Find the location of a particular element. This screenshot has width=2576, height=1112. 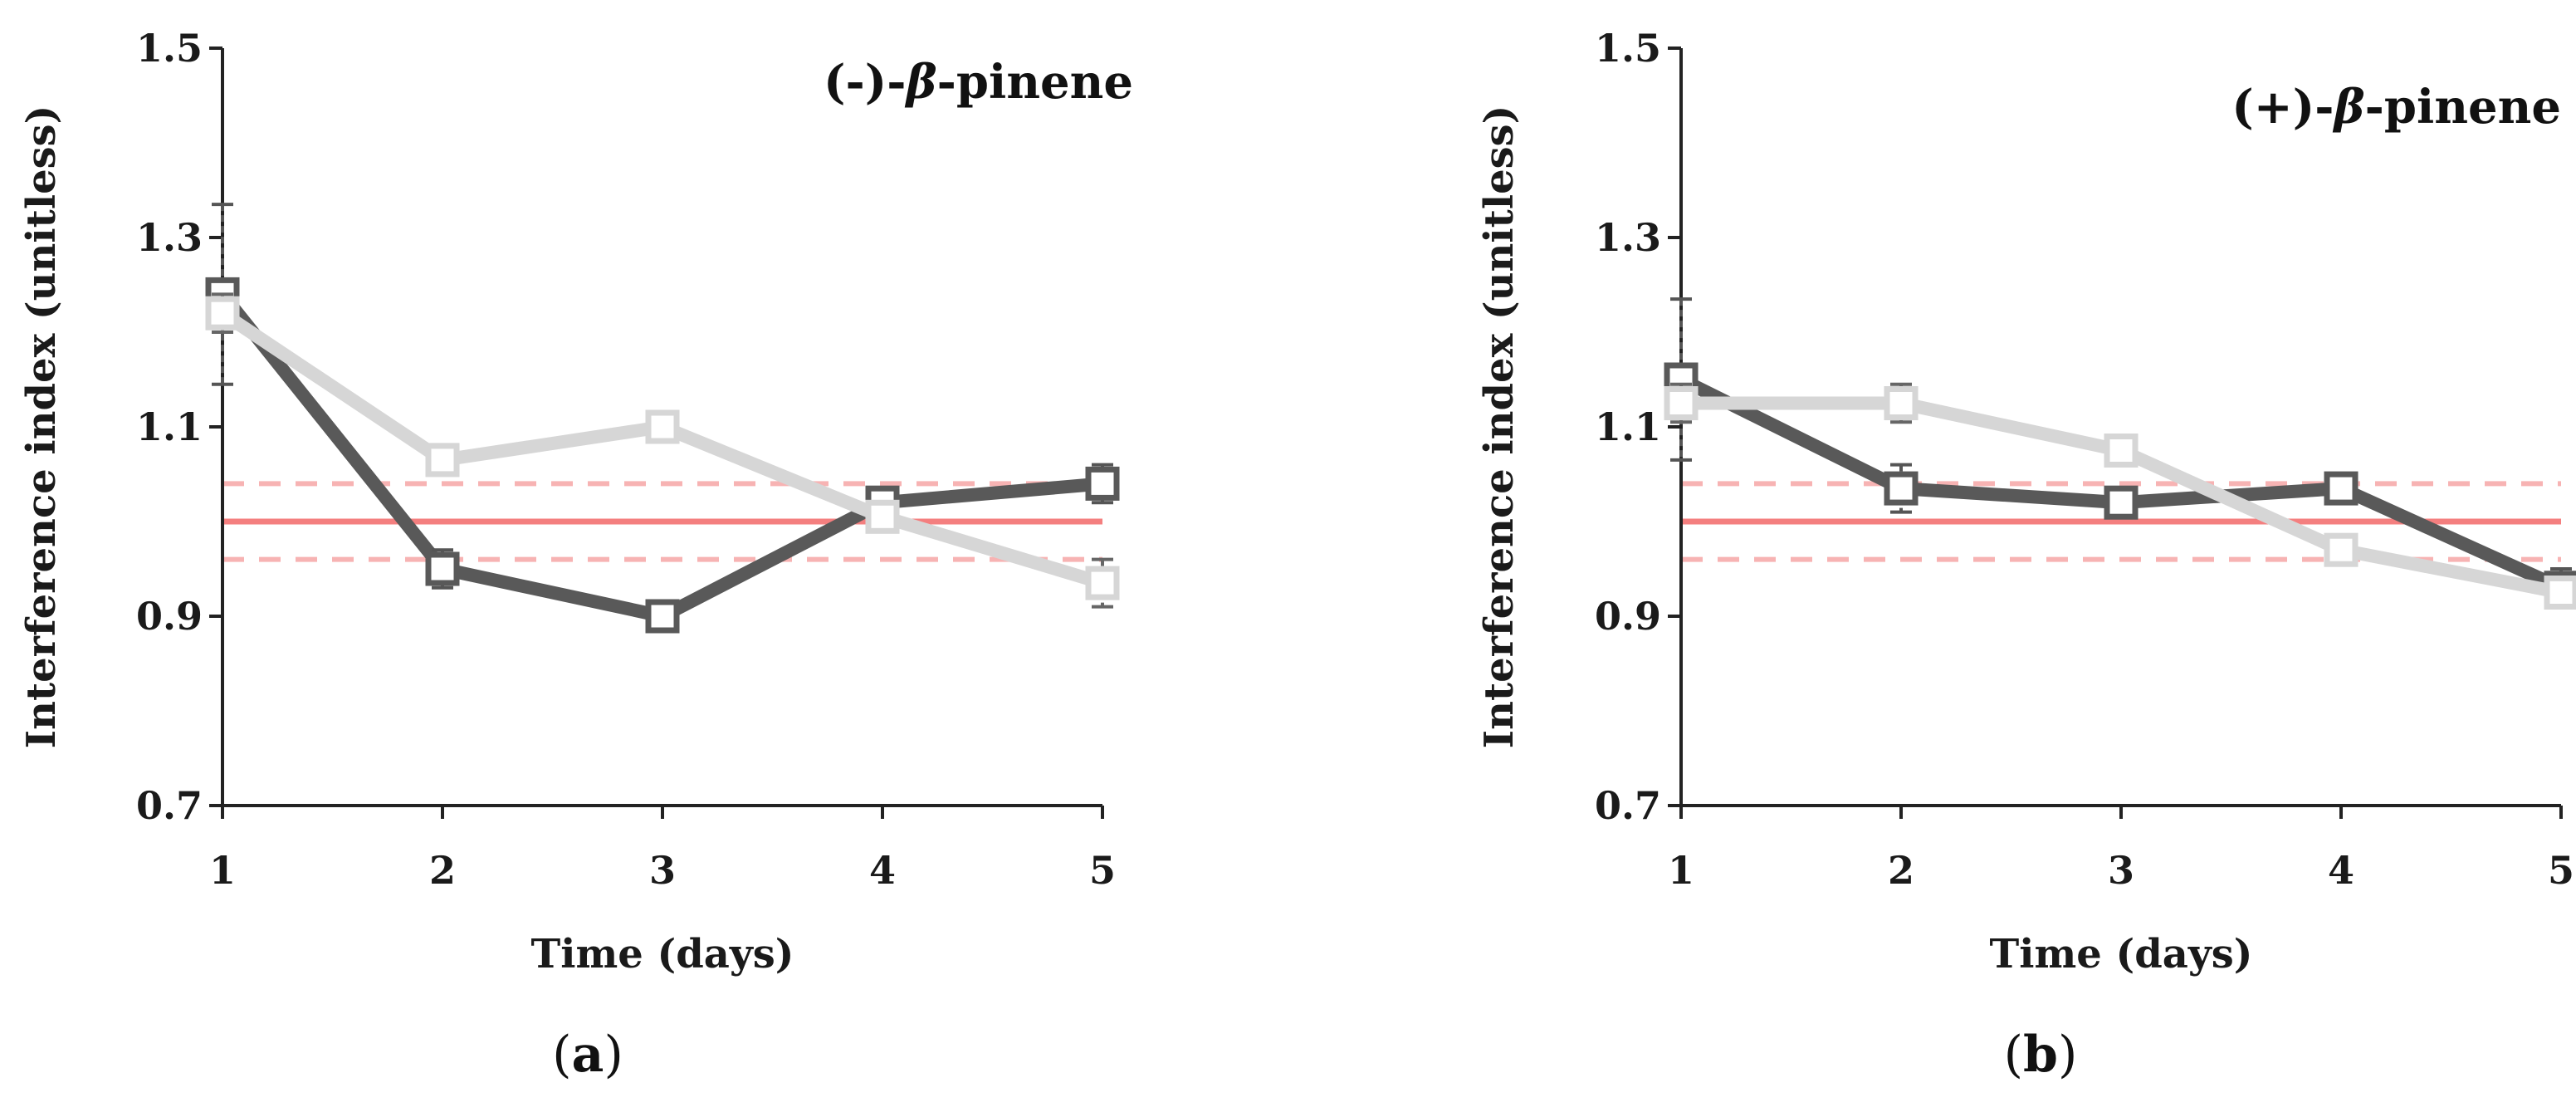

chart-b-y-axis-title: Interference index (unitless) is located at coordinates (1499, 427).